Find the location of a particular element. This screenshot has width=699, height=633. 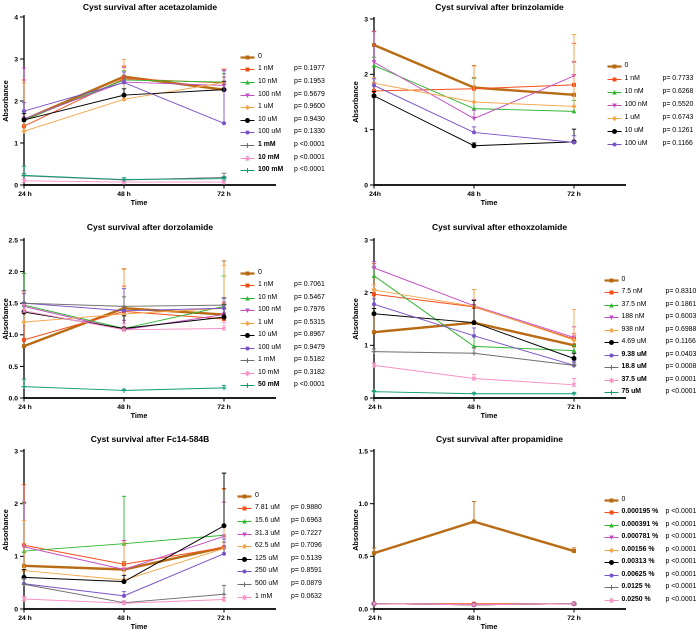

legend-label: 37.5 uM is located at coordinates (634, 379).